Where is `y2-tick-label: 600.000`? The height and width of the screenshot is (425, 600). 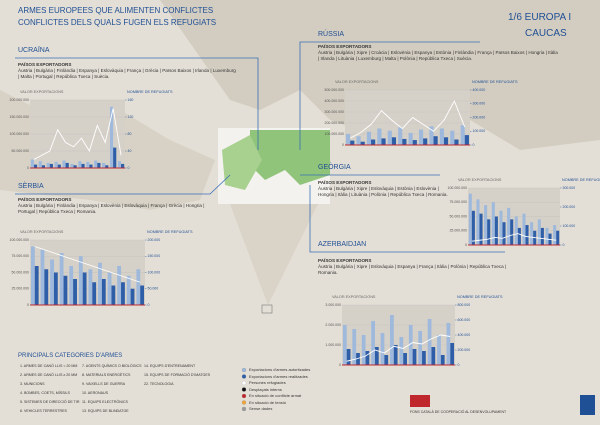 y2-tick-label: 600.000 is located at coordinates (464, 320).